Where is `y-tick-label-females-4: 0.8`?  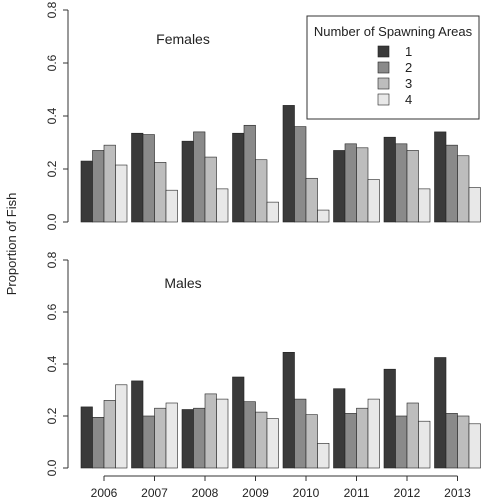
y-tick-label-females-4: 0.8 is located at coordinates (52, 9).